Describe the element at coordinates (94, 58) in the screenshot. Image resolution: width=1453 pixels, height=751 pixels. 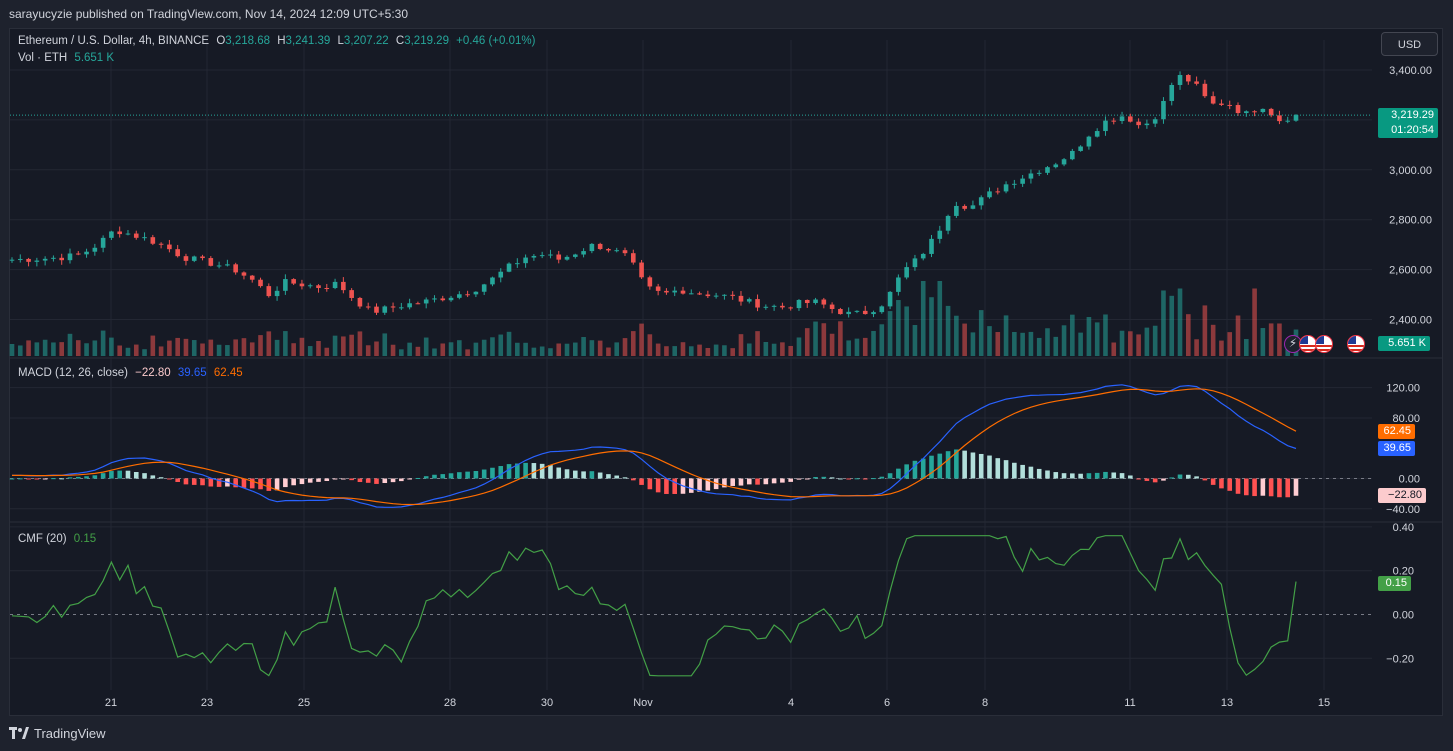
I see `volume-value: 5.651 K` at that location.